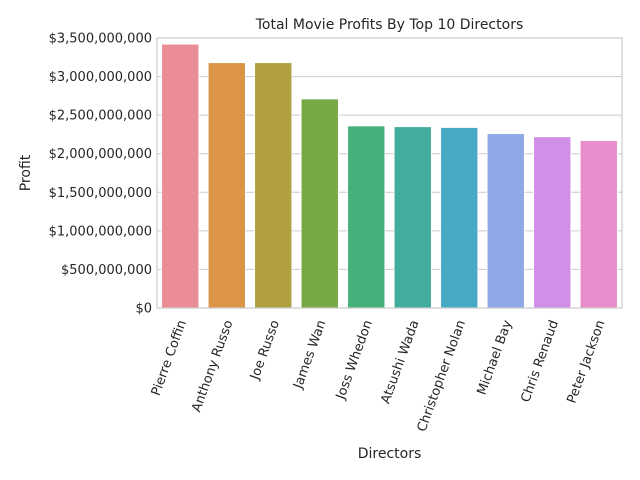  What do you see at coordinates (390, 454) in the screenshot?
I see `x-axis-title: Directors` at bounding box center [390, 454].